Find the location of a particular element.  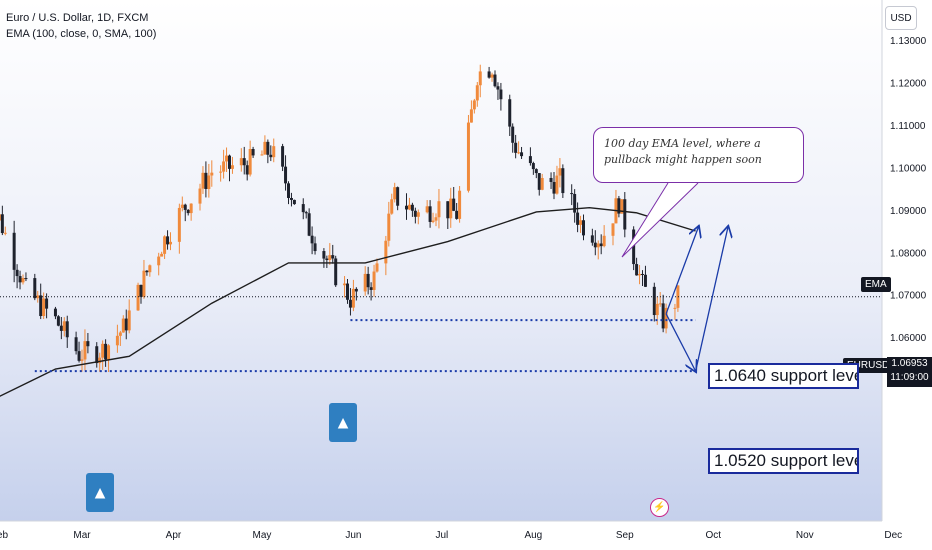

last-price-badge: 1.06953 11:09:00 is located at coordinates (909, 372).